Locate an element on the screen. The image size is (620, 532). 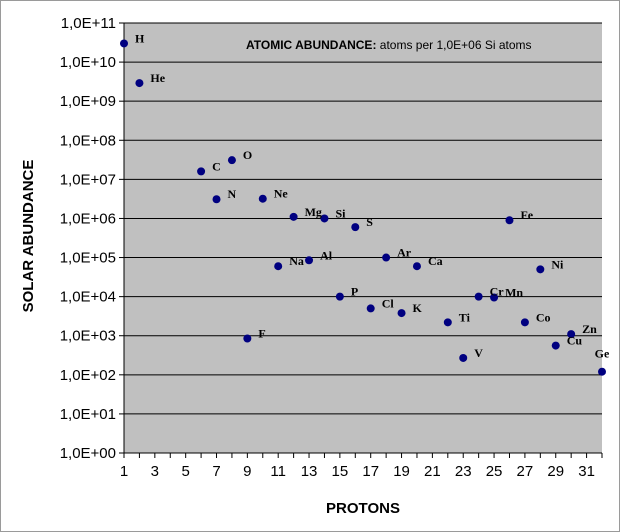
x-tick-label: 7 is located at coordinates (216, 471).